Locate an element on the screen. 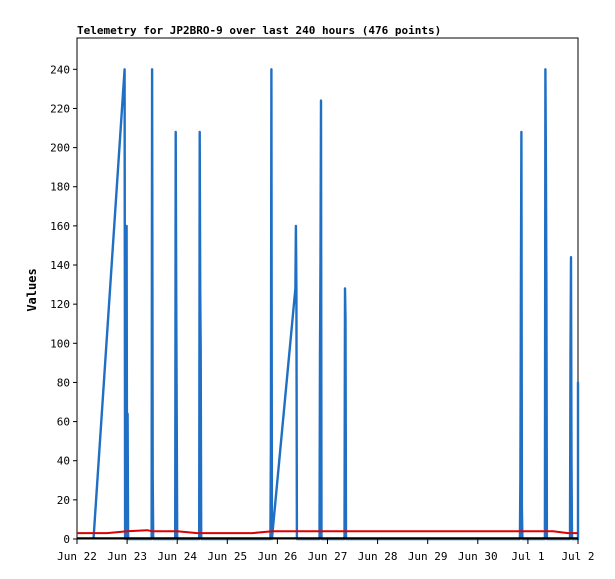 The width and height of the screenshot is (615, 579). x-tick-label-6: Jun 28 is located at coordinates (378, 556).